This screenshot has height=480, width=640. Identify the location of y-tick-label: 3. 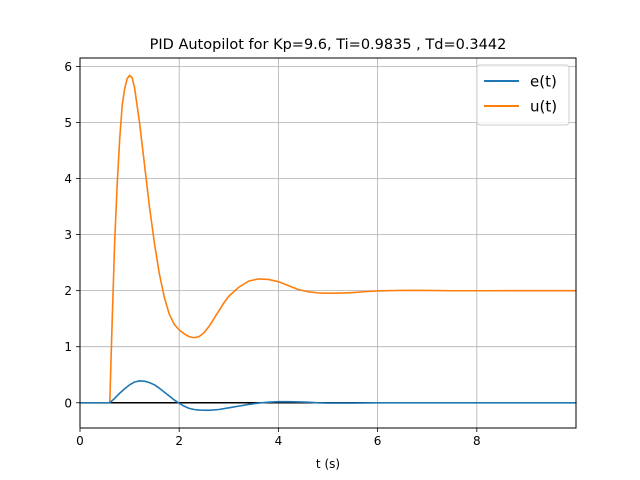
(68, 235).